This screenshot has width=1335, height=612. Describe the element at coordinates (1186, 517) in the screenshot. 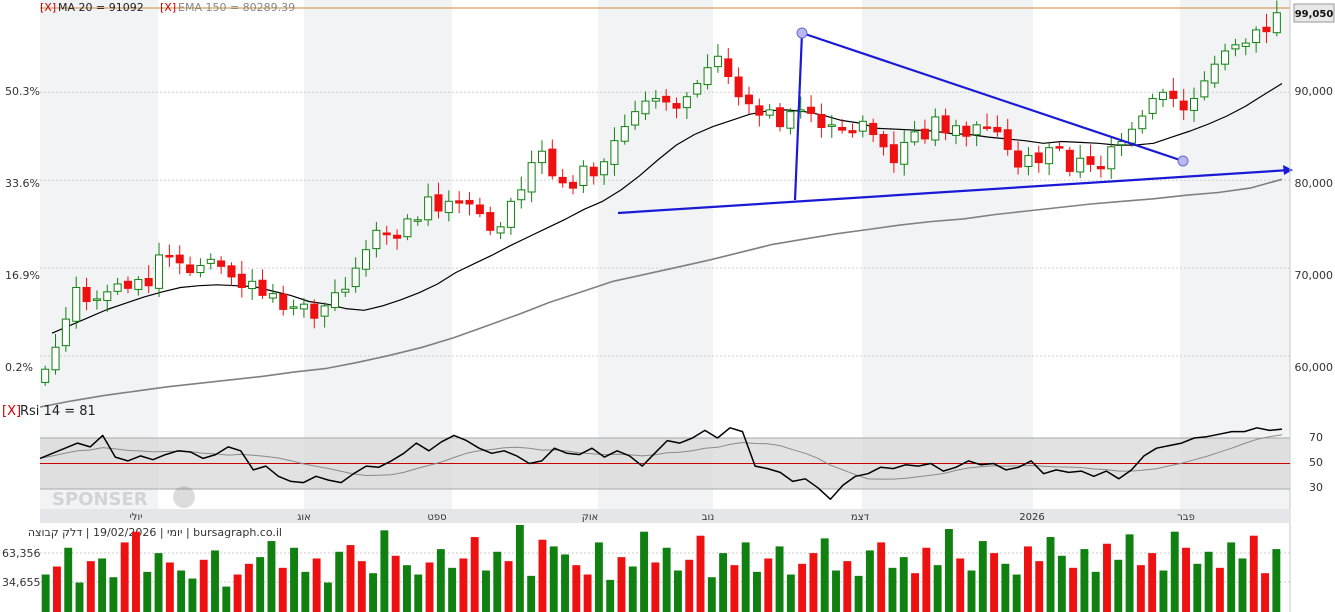

I see `month-label: פבר` at that location.